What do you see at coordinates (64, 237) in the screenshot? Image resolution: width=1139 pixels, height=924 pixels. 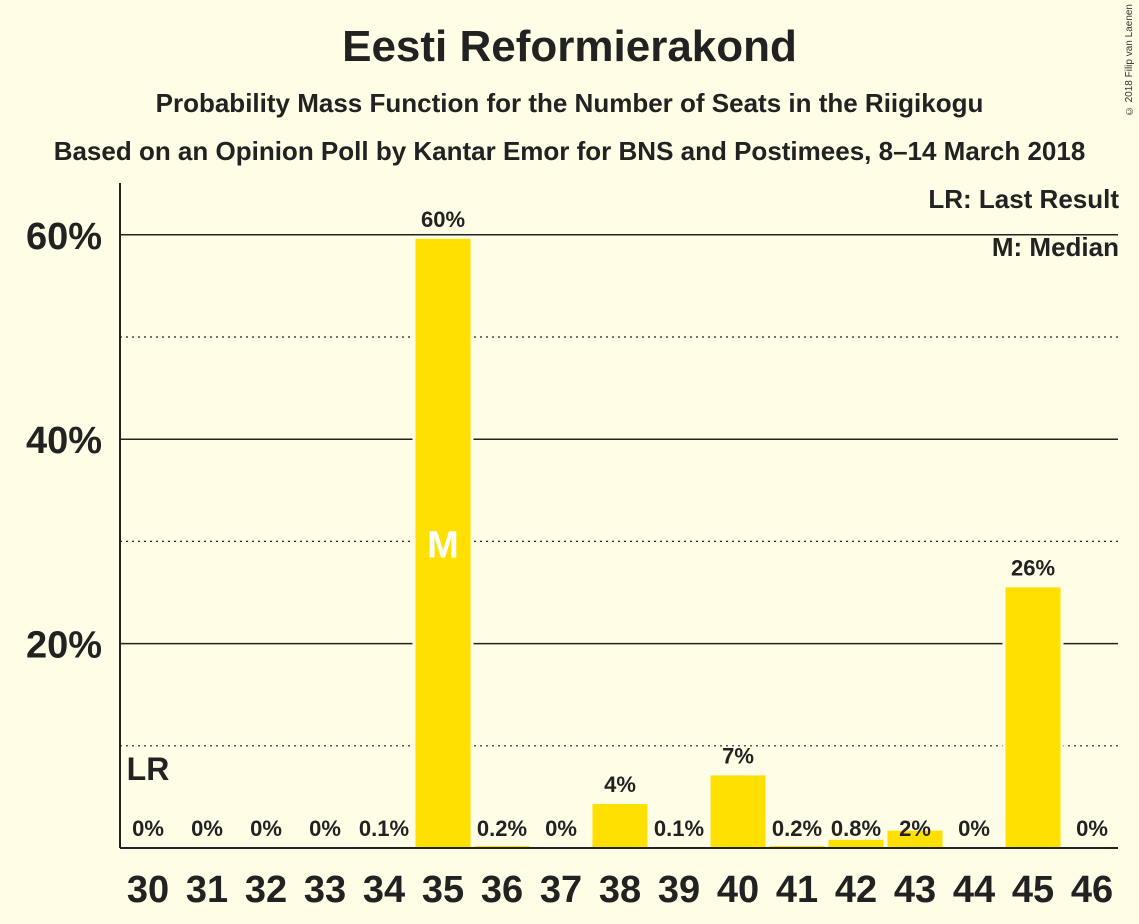 I see `y-tick-label: 60%` at bounding box center [64, 237].